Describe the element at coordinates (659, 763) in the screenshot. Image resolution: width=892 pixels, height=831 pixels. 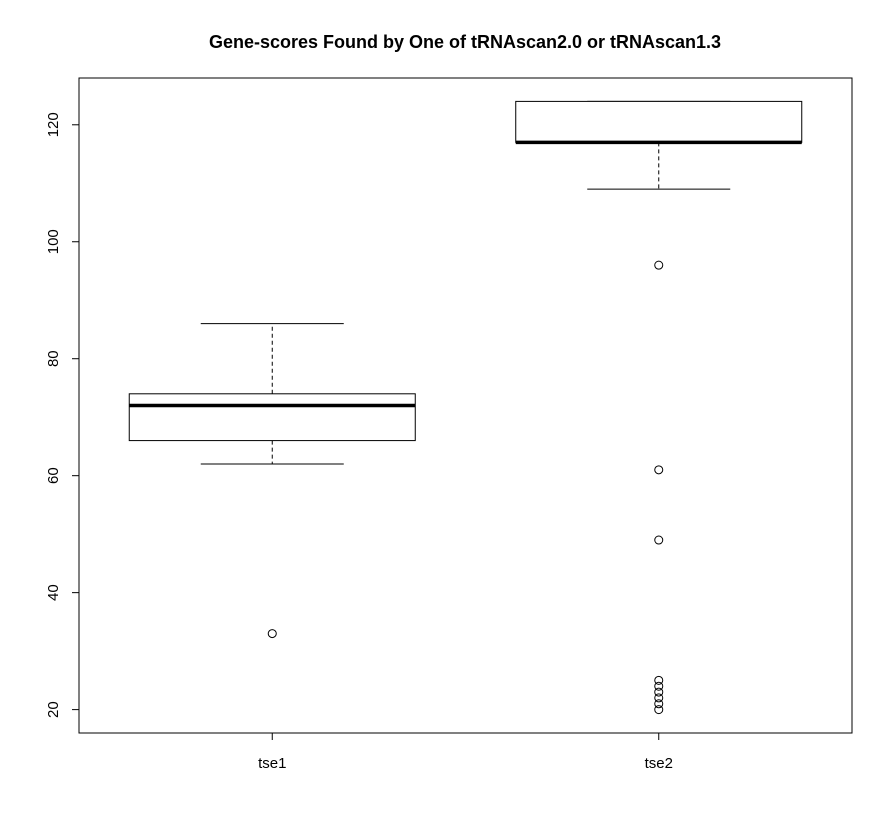
I see `x-tick-label: tse2` at that location.